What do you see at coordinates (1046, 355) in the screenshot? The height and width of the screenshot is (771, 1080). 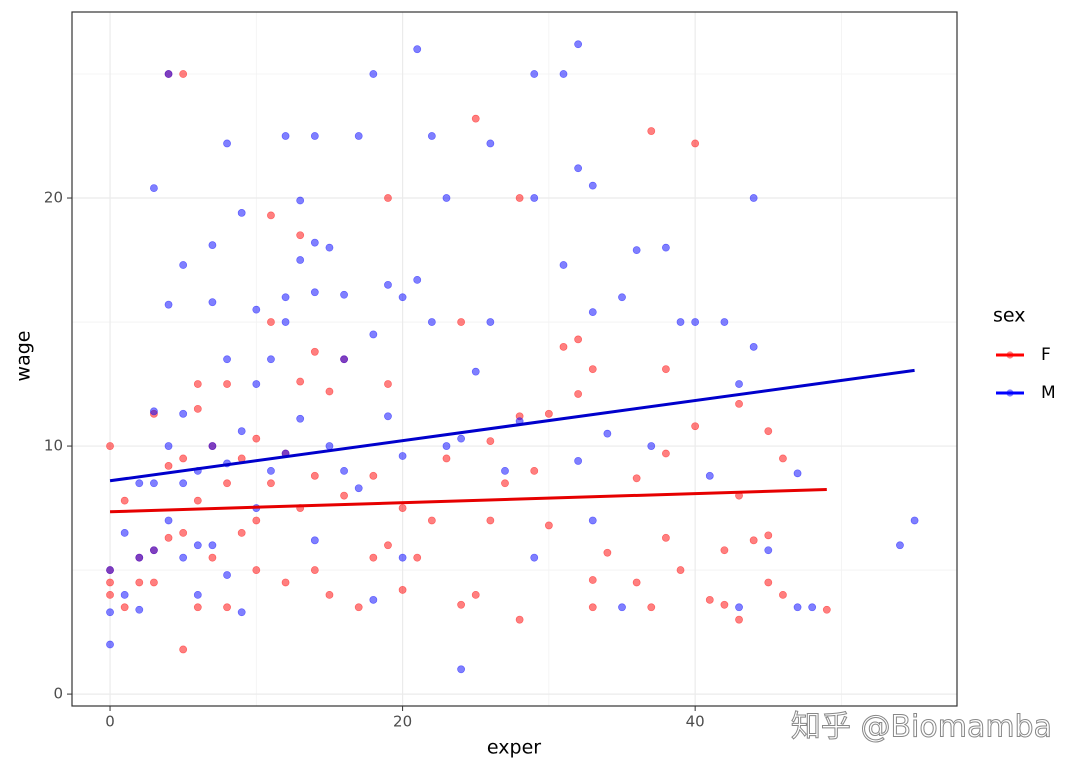 I see `legend-label: F` at bounding box center [1046, 355].